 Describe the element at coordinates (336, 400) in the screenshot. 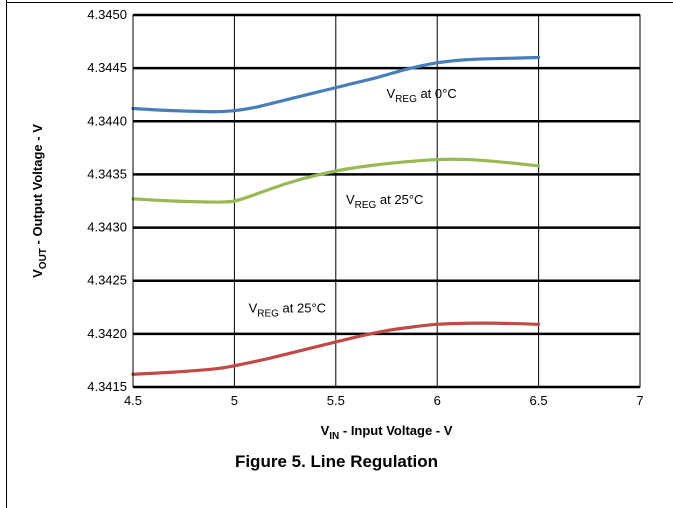

I see `x-tick-label: 5.5` at that location.